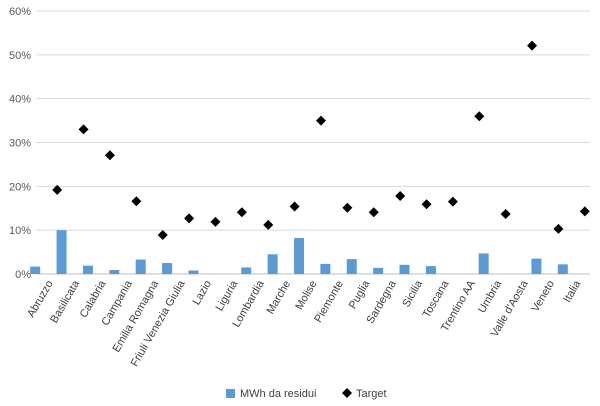 This screenshot has height=406, width=600. I want to click on legend-target-swatch, so click(347, 393).